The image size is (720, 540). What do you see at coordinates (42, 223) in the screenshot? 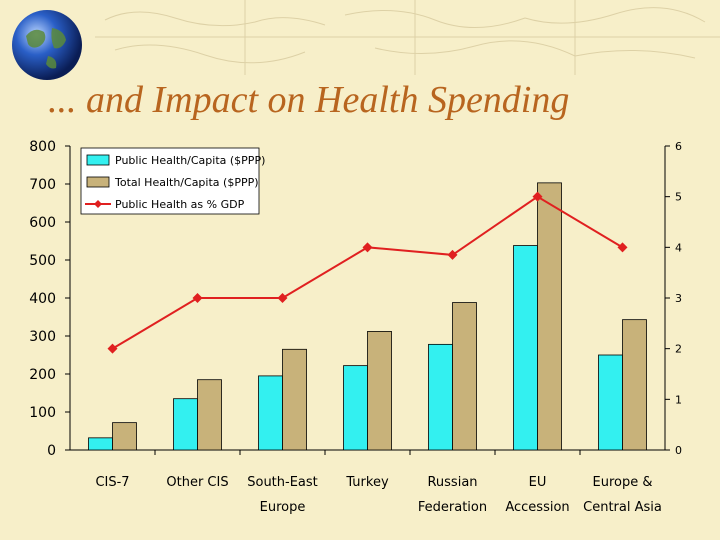
I see `left-tick-label: 600` at bounding box center [42, 223].